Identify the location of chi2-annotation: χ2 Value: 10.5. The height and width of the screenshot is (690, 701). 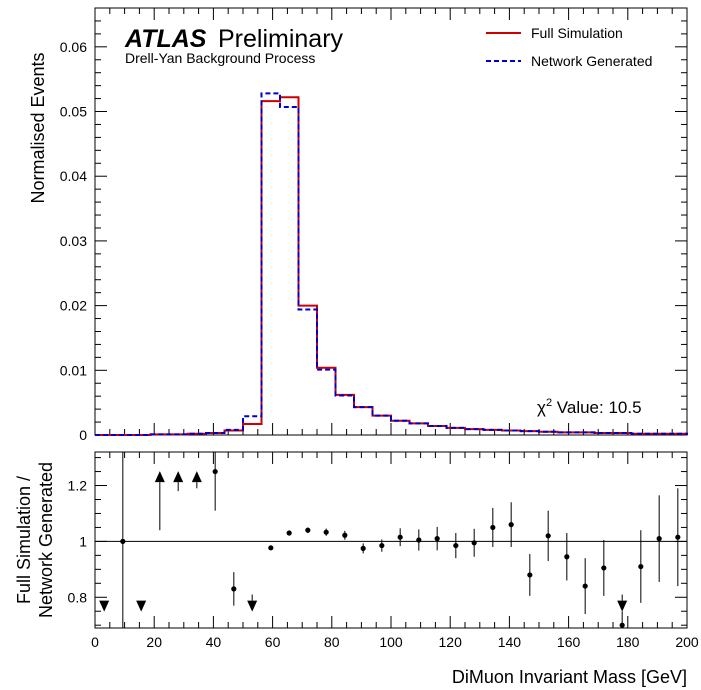
(589, 407).